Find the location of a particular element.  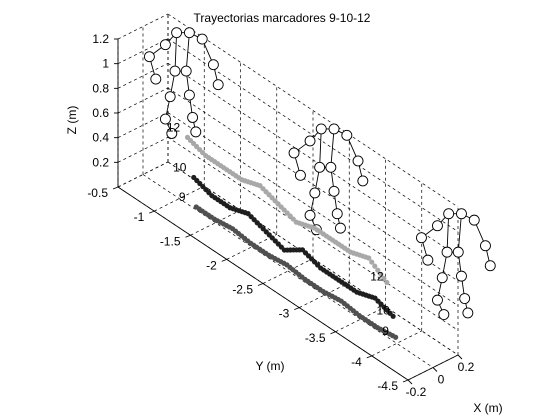

y-tick-label: -0.5 is located at coordinates (97, 193).